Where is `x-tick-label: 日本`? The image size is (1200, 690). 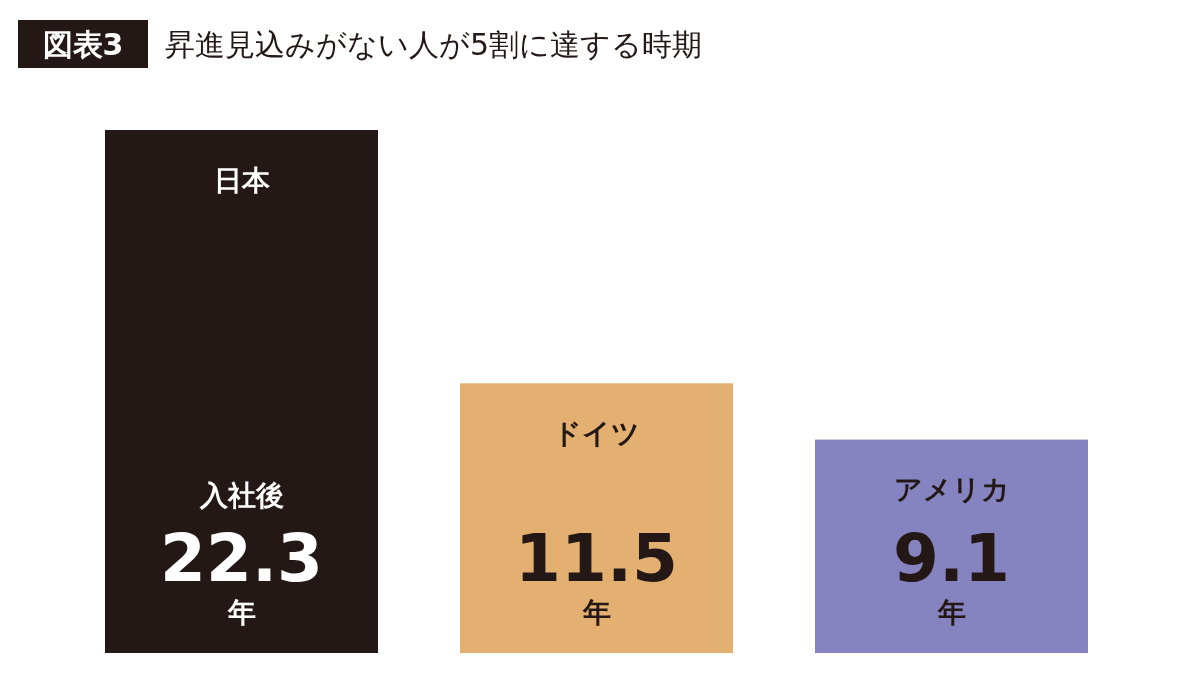
x-tick-label: 日本 is located at coordinates (242, 180).